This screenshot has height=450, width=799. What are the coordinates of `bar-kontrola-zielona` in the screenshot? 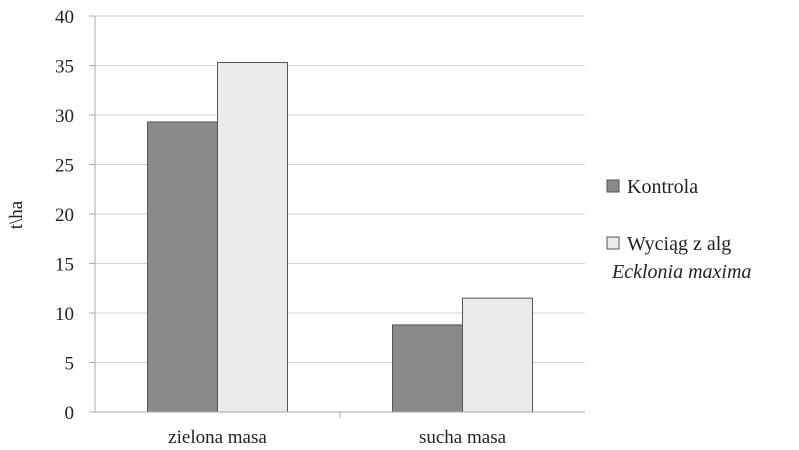 It's located at (182, 267).